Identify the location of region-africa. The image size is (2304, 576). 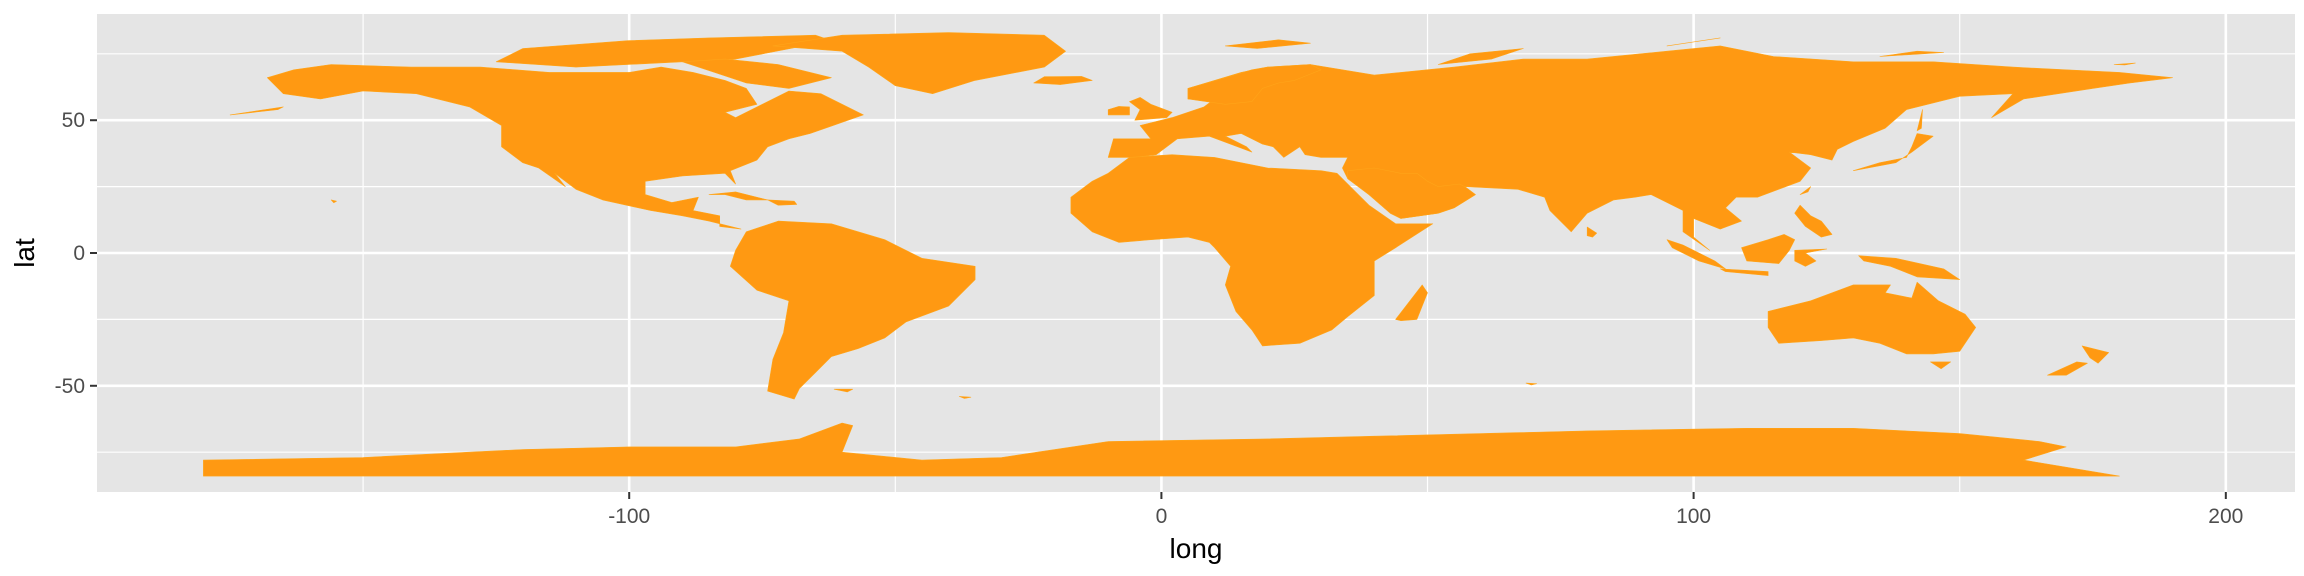
(1252, 250).